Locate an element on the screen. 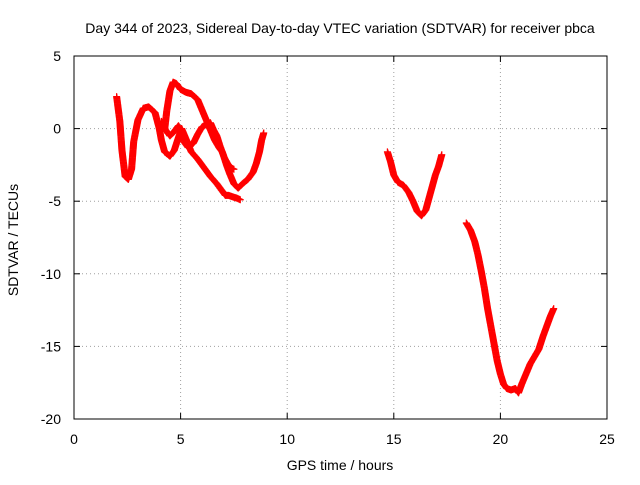 The width and height of the screenshot is (640, 485). y-tick-label: 0 is located at coordinates (57, 129).